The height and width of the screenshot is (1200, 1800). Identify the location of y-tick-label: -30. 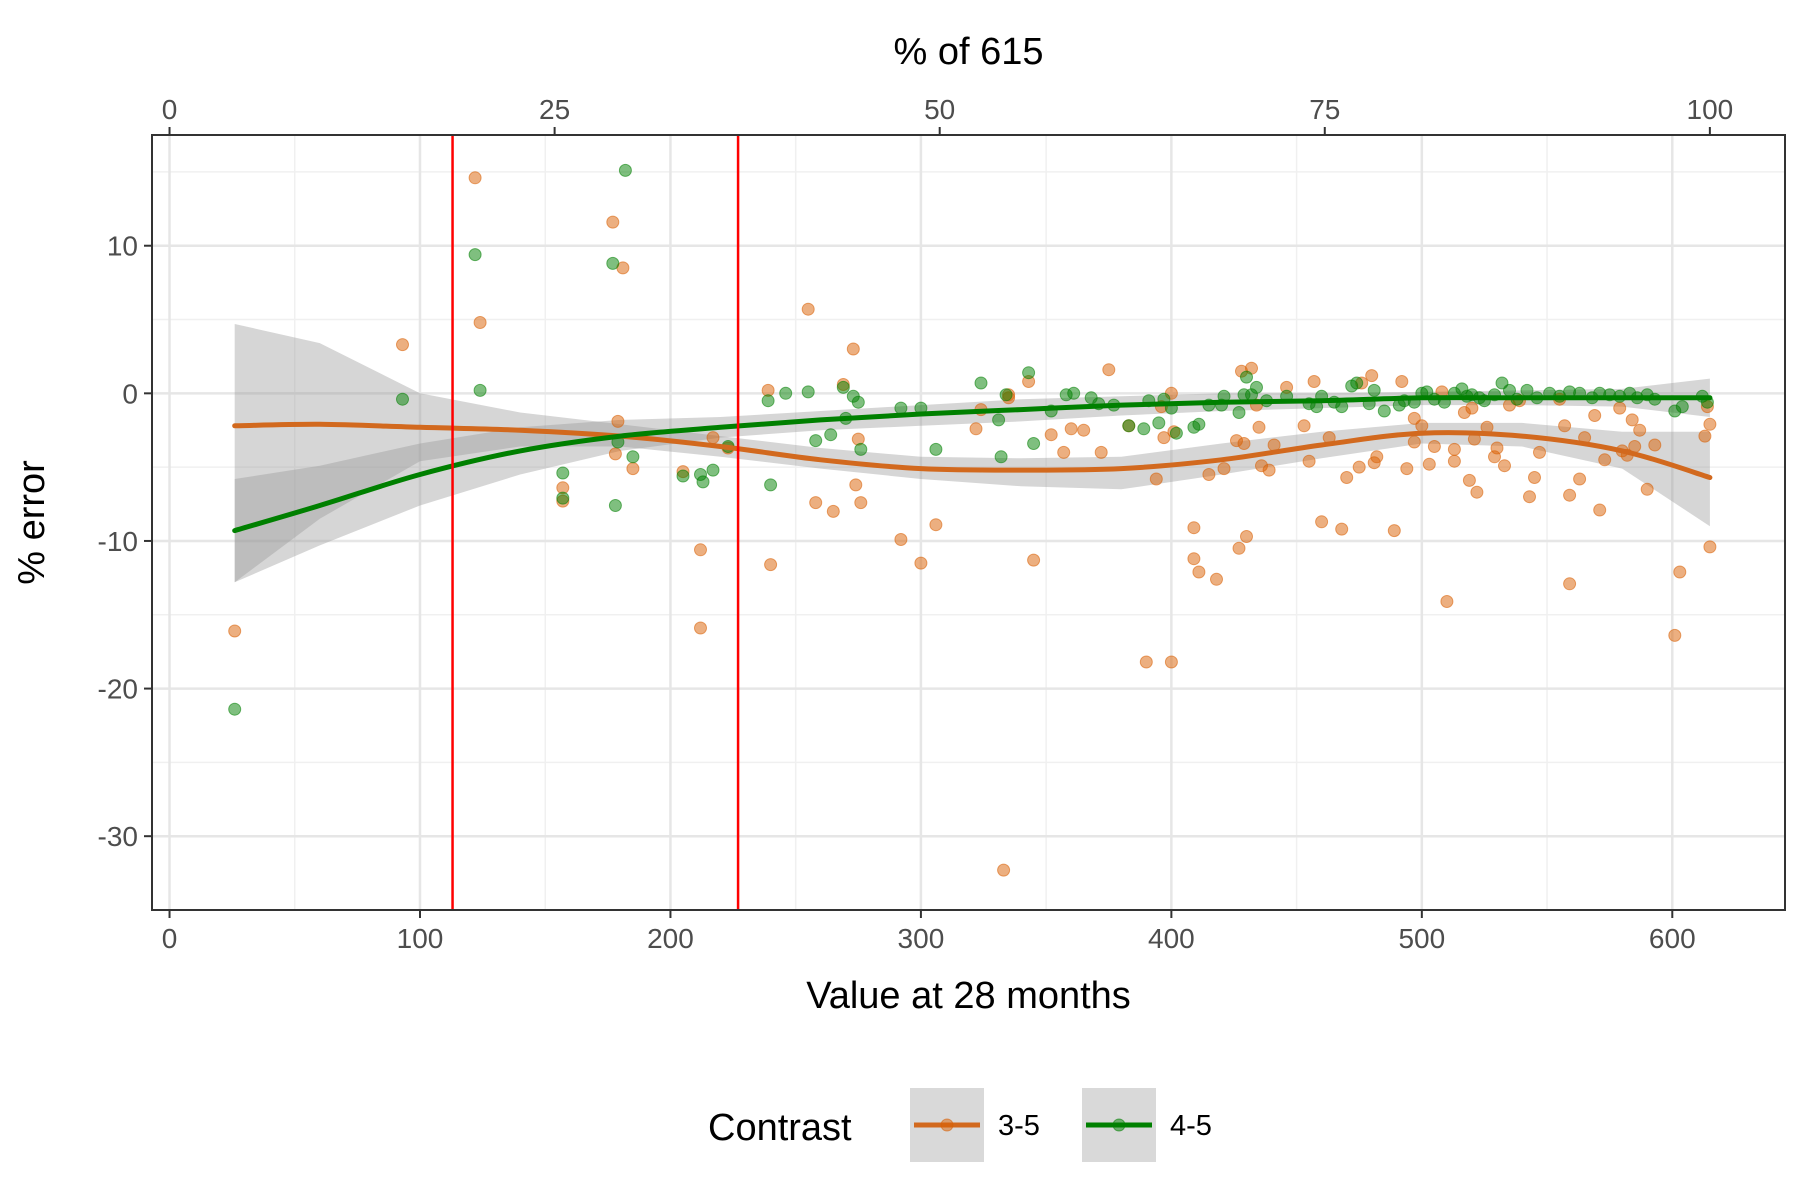
(118, 836).